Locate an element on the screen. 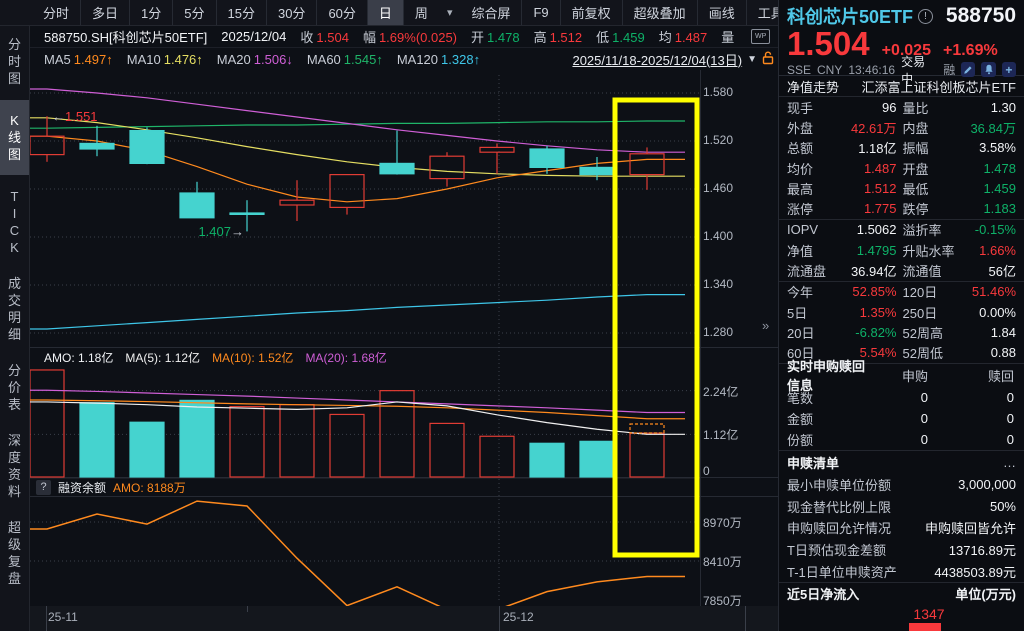 The width and height of the screenshot is (1024, 631). period-button-1分: 1分 is located at coordinates (150, 12).